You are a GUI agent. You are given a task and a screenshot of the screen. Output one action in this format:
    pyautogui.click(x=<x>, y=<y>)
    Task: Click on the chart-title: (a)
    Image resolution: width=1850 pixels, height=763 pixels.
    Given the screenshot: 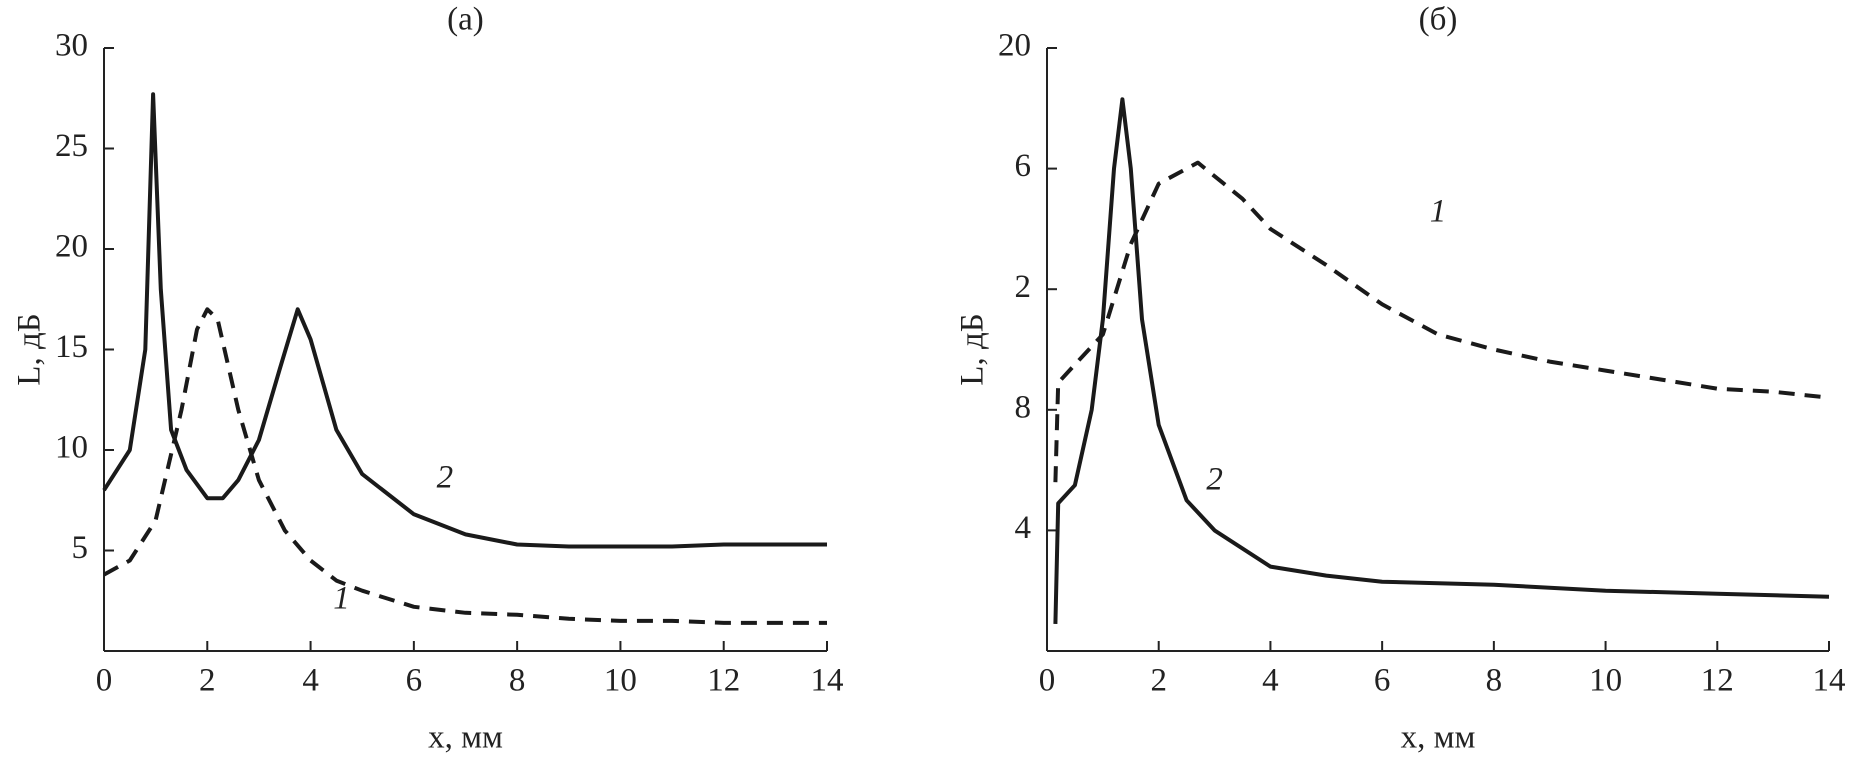 What is the action you would take?
    pyautogui.click(x=465, y=20)
    